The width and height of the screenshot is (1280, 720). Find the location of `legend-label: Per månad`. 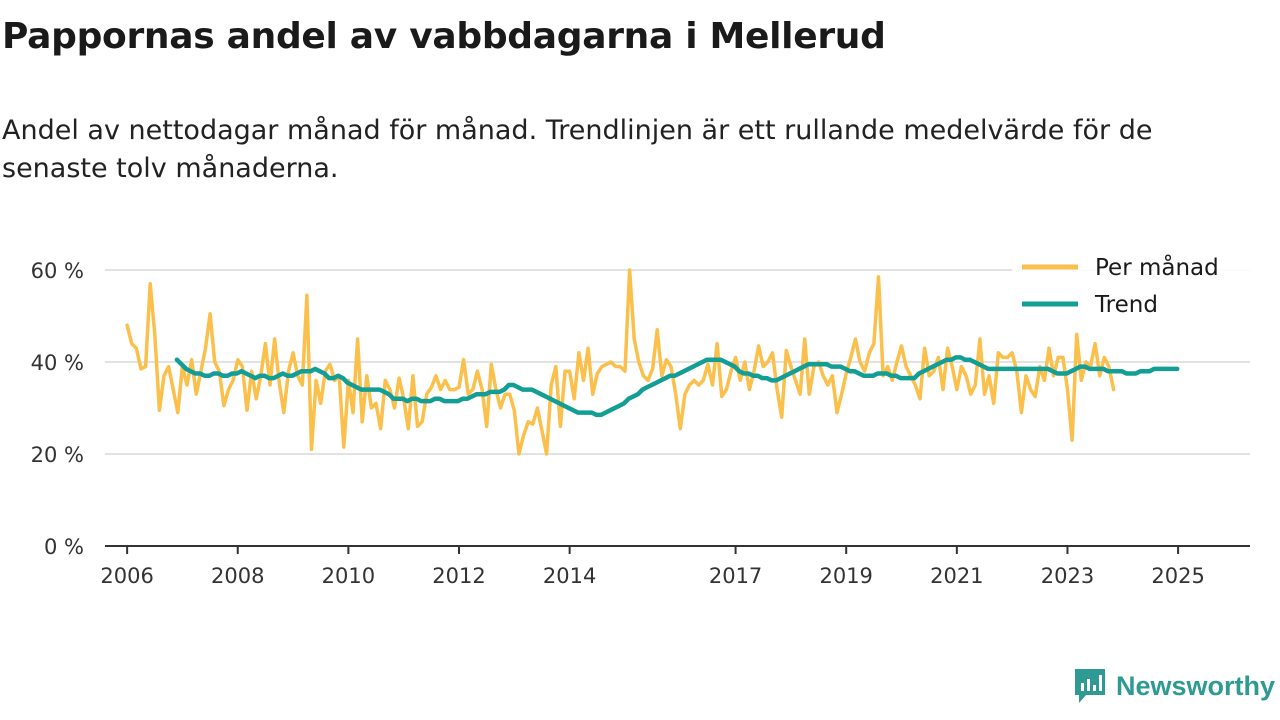

legend-label: Per månad is located at coordinates (1157, 267).